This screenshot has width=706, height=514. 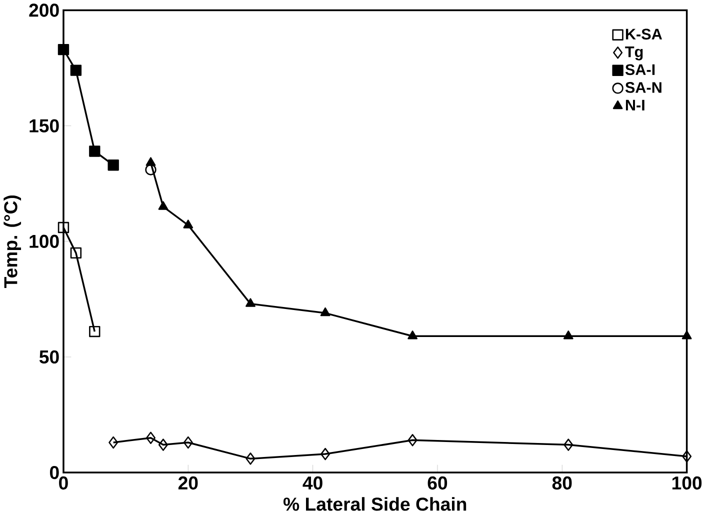 What do you see at coordinates (643, 87) in the screenshot?
I see `legend-label: SA-N` at bounding box center [643, 87].